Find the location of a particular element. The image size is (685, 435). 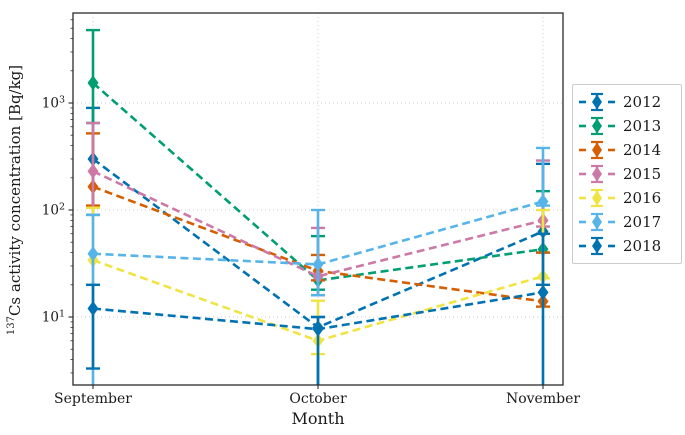

legend-item-2014: 2014 is located at coordinates (627, 150).